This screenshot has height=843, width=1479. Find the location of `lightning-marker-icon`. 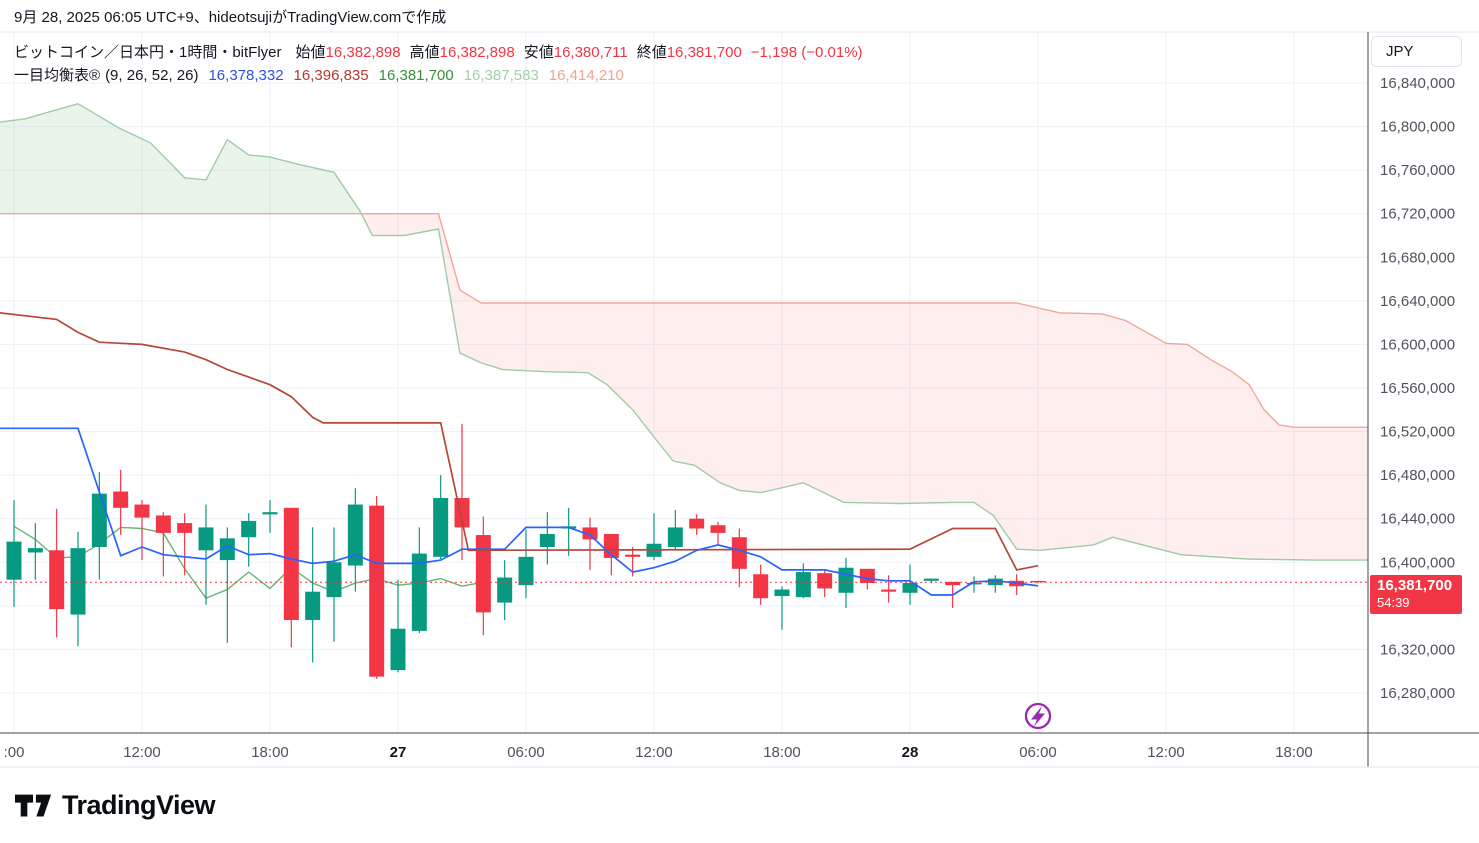

lightning-marker-icon is located at coordinates (1038, 716).